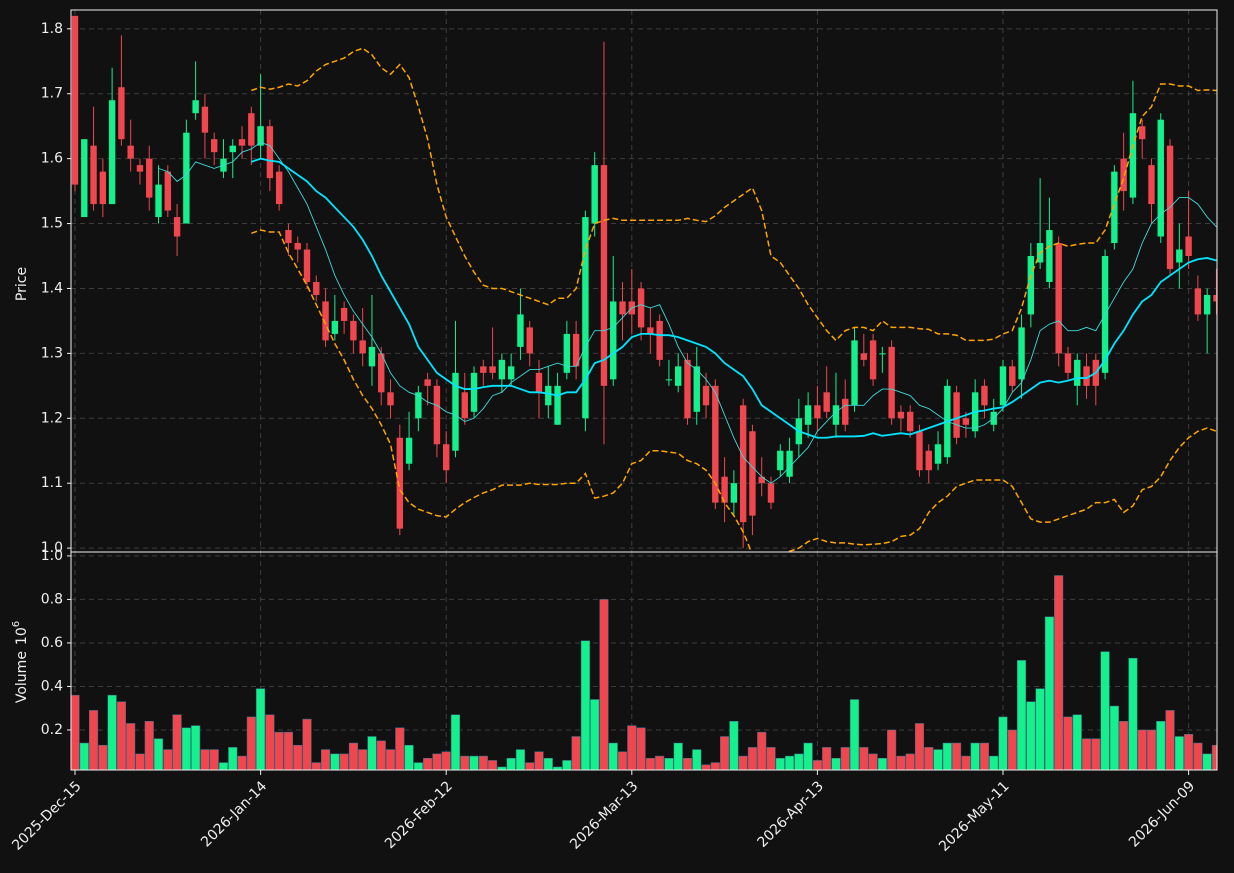 The height and width of the screenshot is (873, 1234). What do you see at coordinates (52, 556) in the screenshot?
I see `y-tick-label: 1.0` at bounding box center [52, 556].